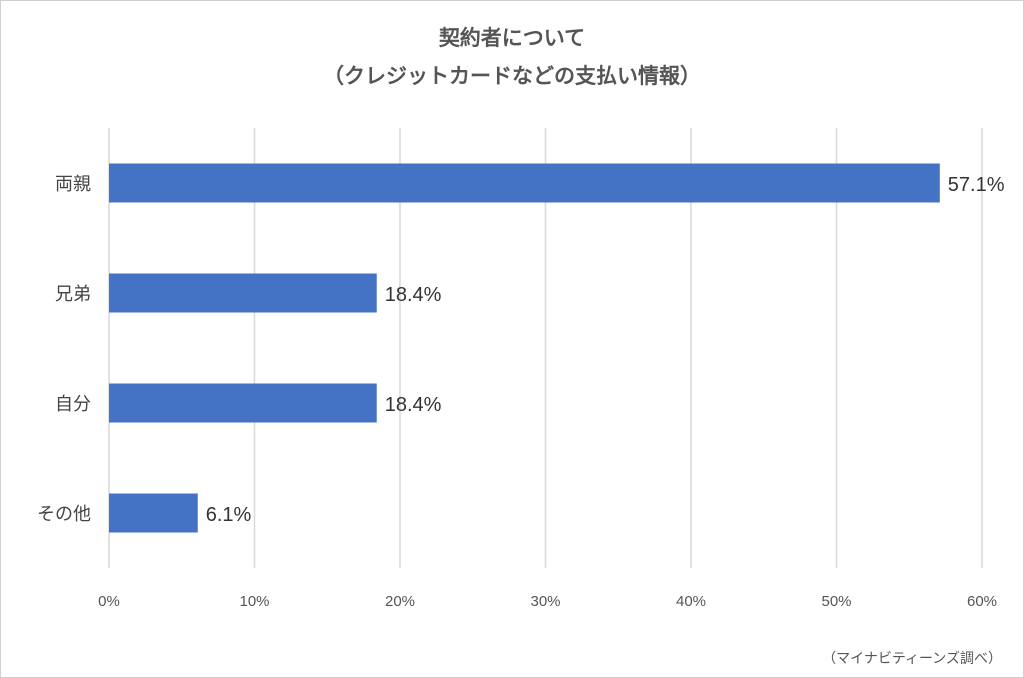 This screenshot has height=678, width=1024. What do you see at coordinates (64, 514) in the screenshot?
I see `category-label: その他` at bounding box center [64, 514].